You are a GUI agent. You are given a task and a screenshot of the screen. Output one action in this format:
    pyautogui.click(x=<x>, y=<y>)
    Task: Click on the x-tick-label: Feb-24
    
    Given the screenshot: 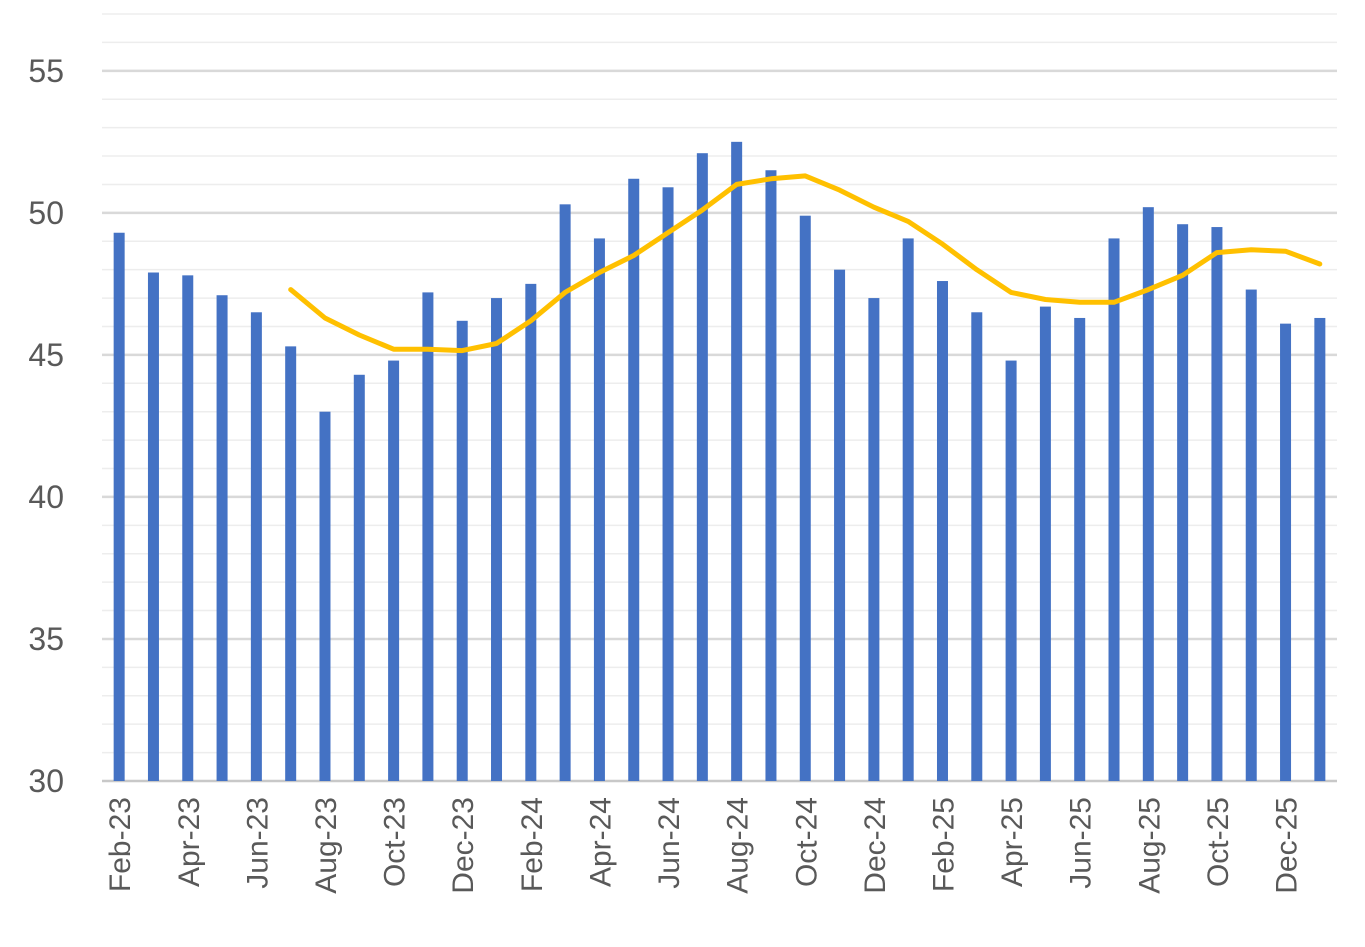 What is the action you would take?
    pyautogui.click(x=532, y=844)
    